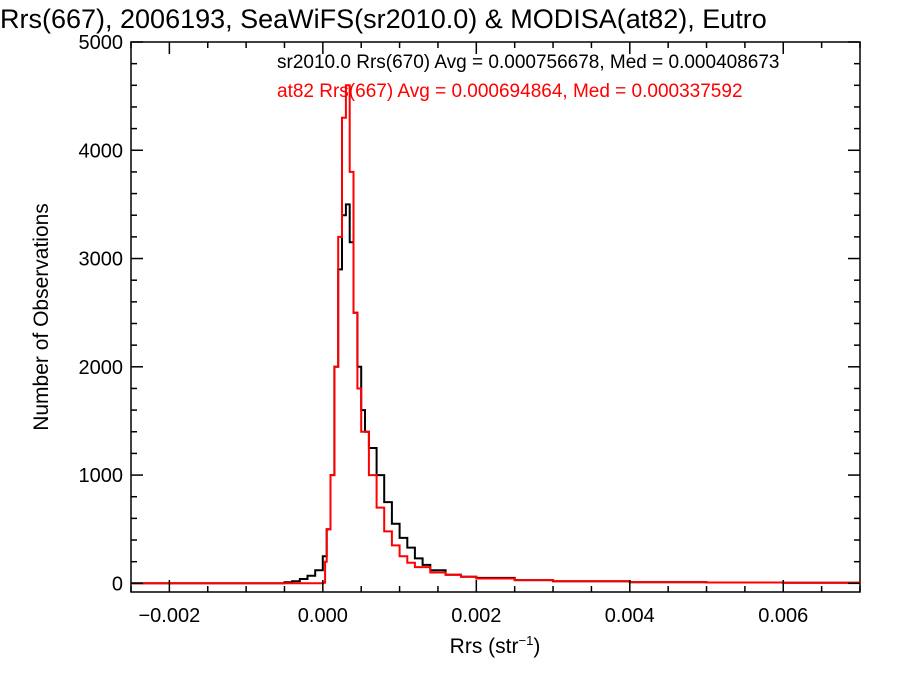 Image resolution: width=900 pixels, height=675 pixels. What do you see at coordinates (101, 151) in the screenshot?
I see `y-tick-label: 4000` at bounding box center [101, 151].